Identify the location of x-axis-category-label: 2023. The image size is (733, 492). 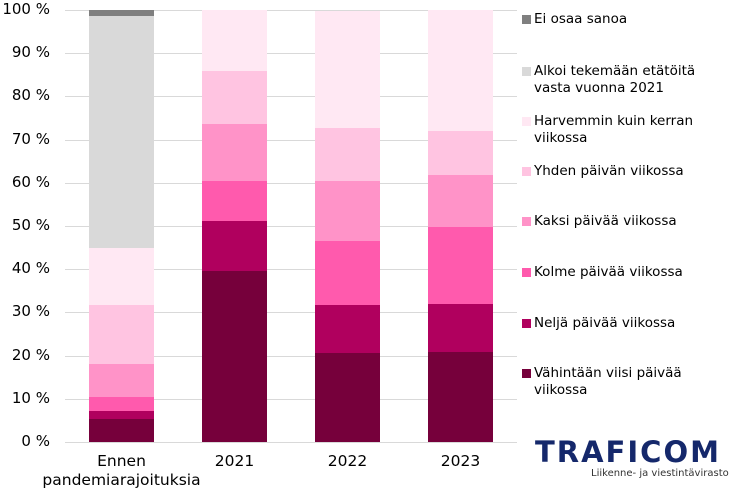
(460, 461).